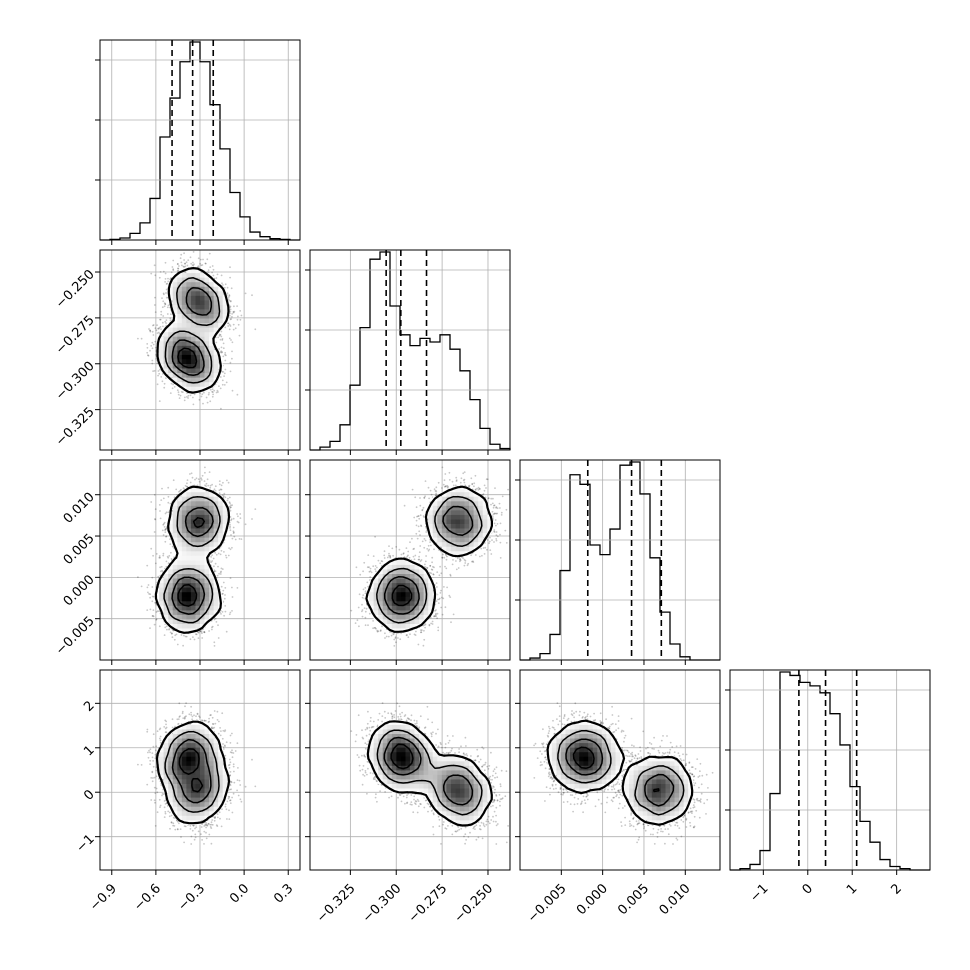 This screenshot has height=970, width=970. Describe the element at coordinates (75, 427) in the screenshot. I see `y-tick-label: −0.325` at that location.